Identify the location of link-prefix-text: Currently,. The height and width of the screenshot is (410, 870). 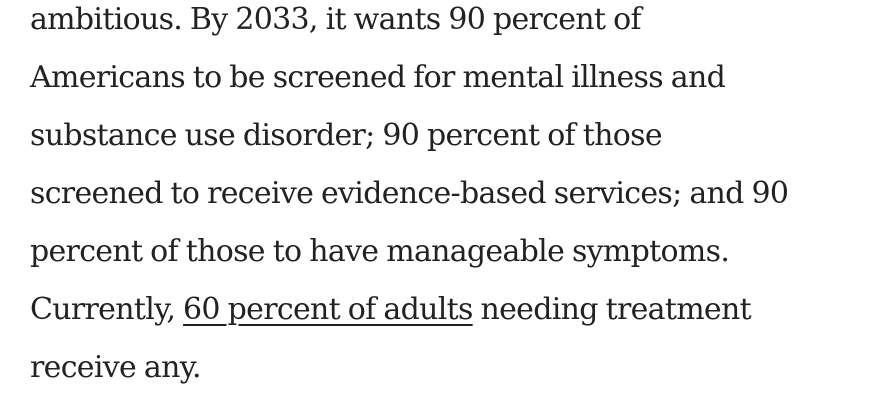
(107, 309).